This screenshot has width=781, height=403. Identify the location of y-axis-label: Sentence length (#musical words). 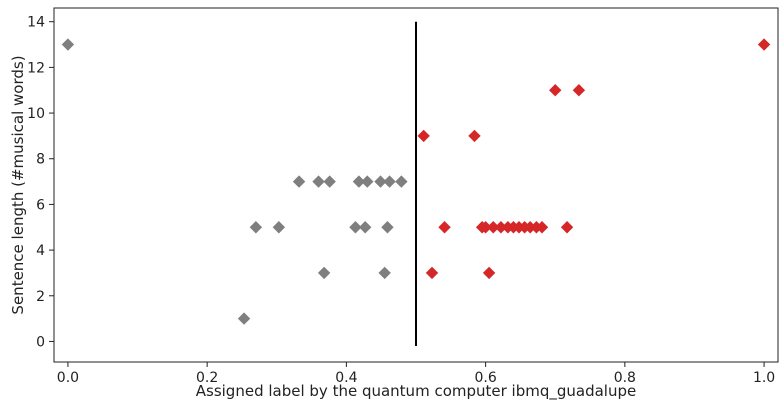
(18, 184).